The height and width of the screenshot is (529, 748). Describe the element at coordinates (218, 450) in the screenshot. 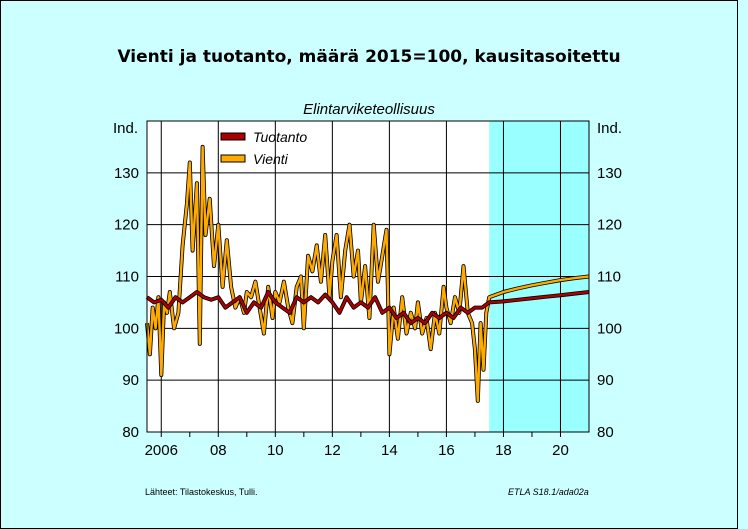

I see `x-tick-label: 08` at that location.